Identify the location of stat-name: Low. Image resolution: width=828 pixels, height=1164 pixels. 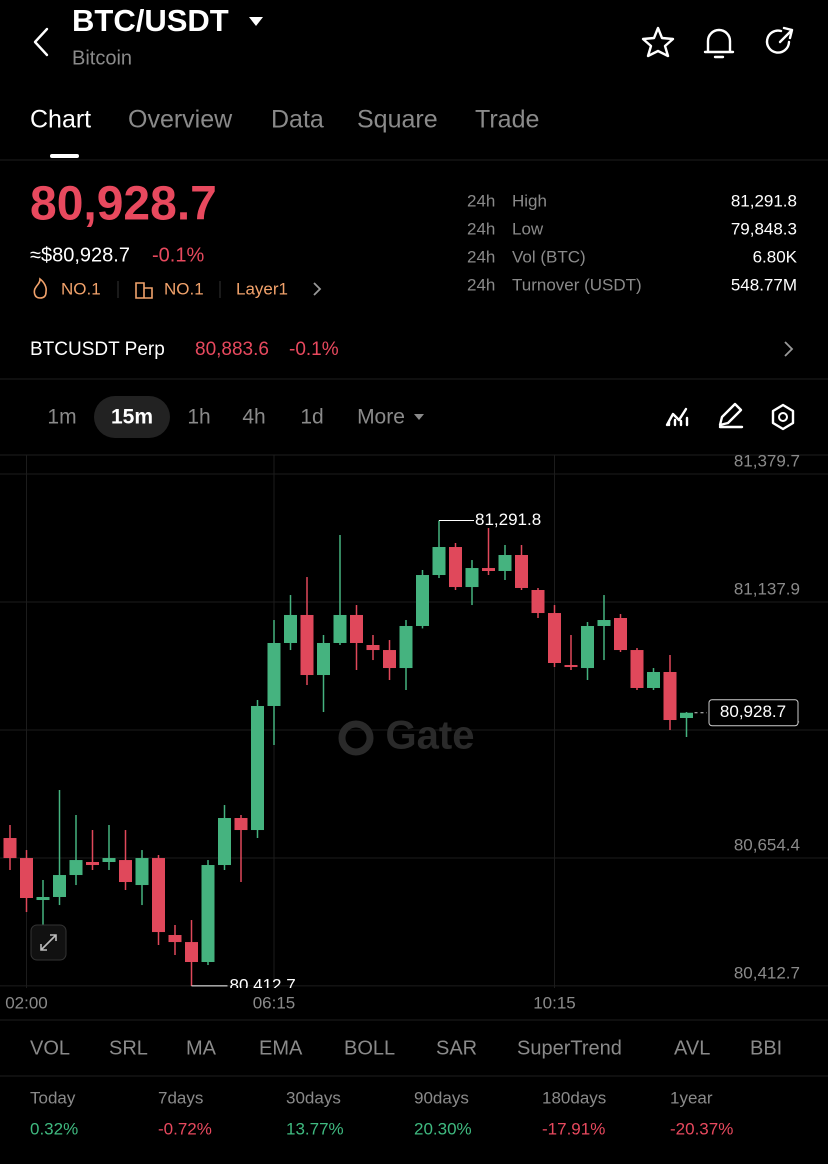
(528, 228).